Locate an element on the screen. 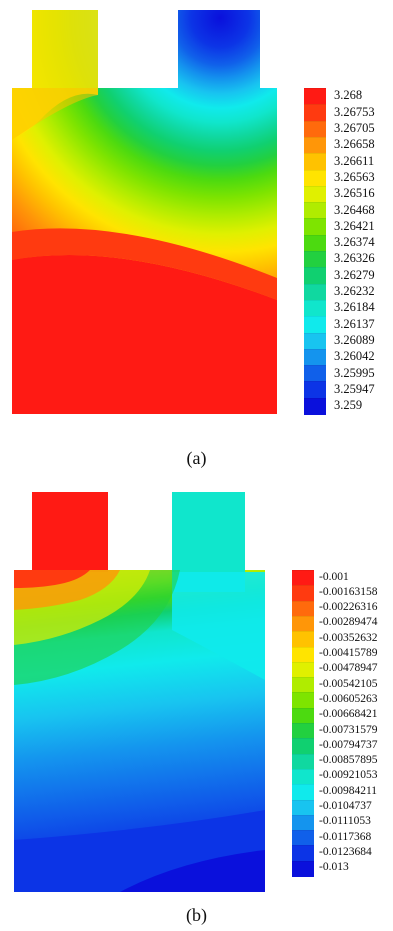 Image resolution: width=393 pixels, height=931 pixels. legend-label: 3.26516 is located at coordinates (354, 193).